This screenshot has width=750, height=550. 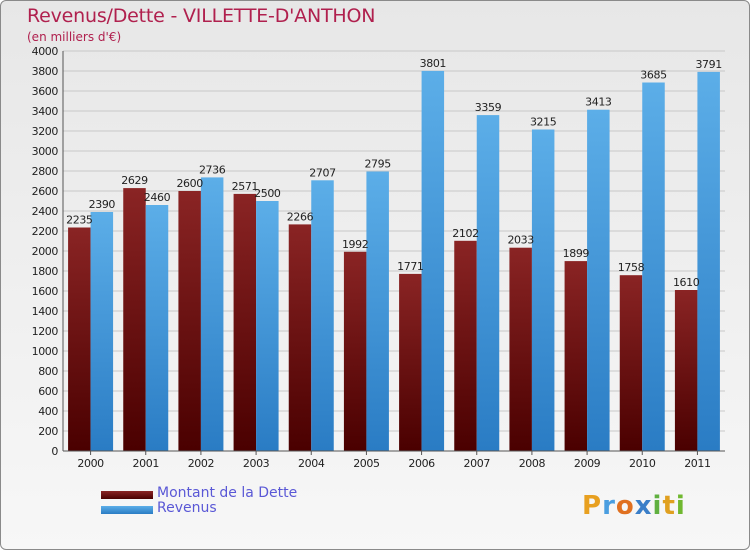 I want to click on x-tick-label: 2002, so click(x=201, y=463).